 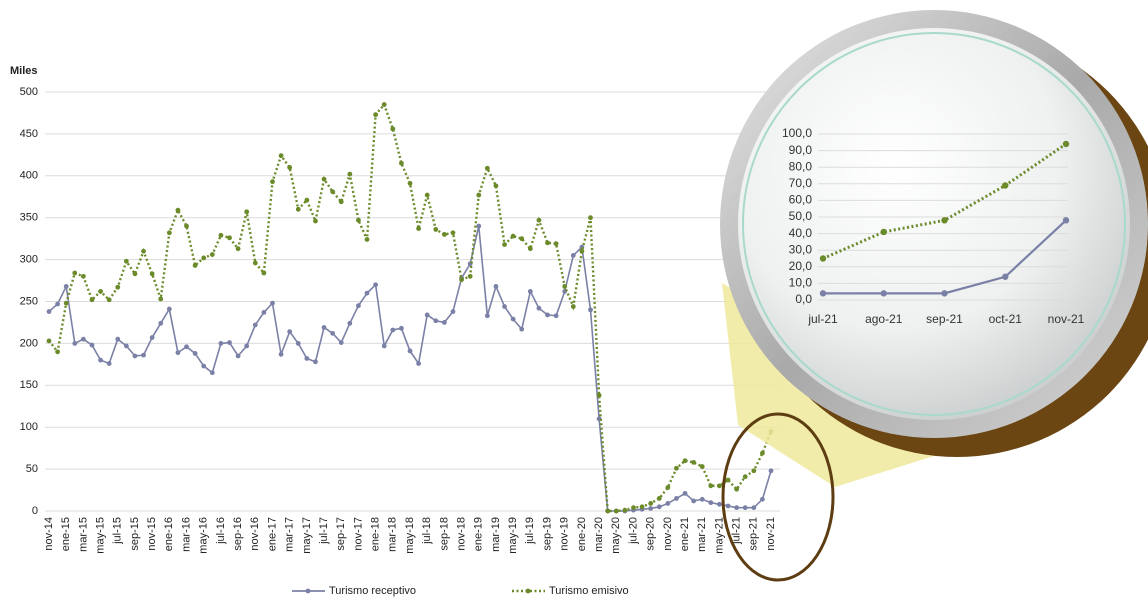 I want to click on x-tick-label: may-20, so click(x=616, y=535).